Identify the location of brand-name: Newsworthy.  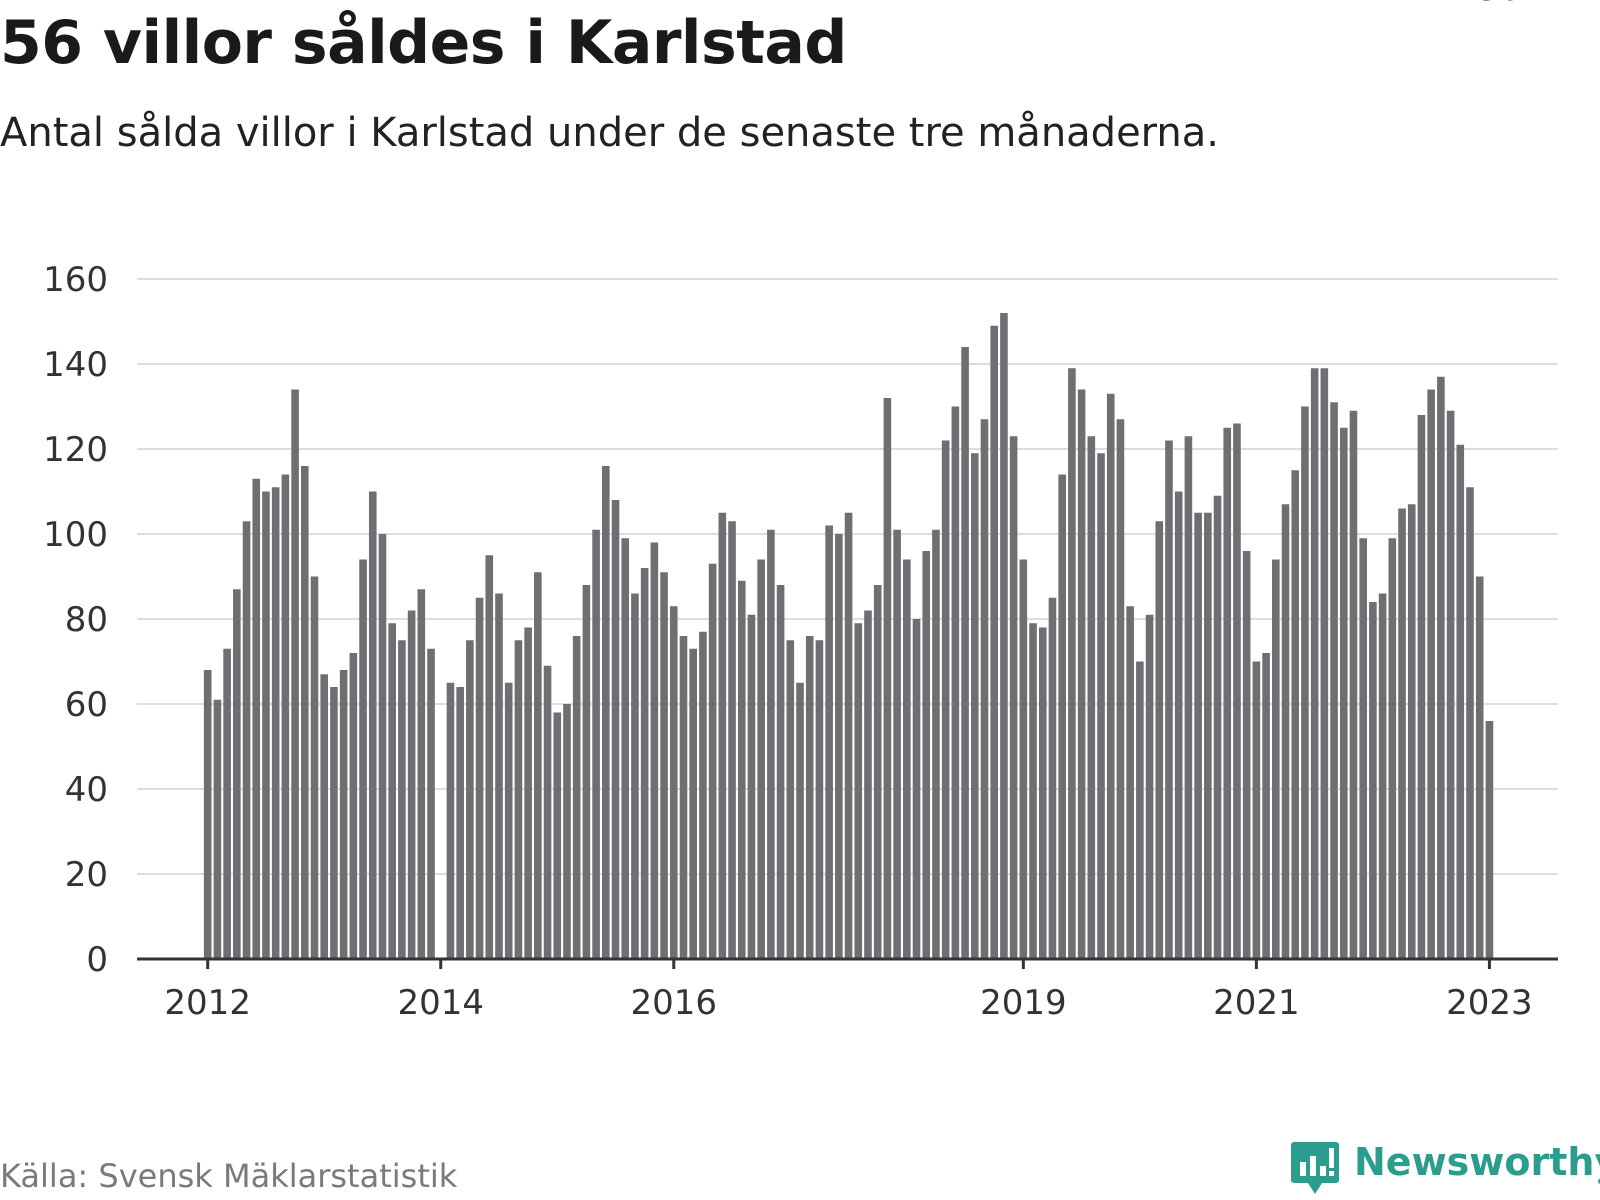
(1477, 1162).